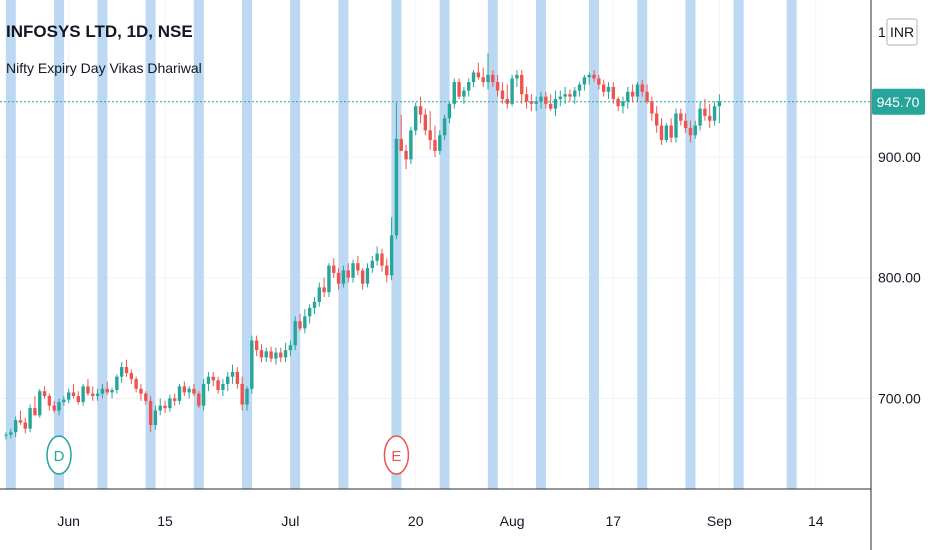 The height and width of the screenshot is (550, 932). I want to click on marker-letter: E, so click(396, 456).